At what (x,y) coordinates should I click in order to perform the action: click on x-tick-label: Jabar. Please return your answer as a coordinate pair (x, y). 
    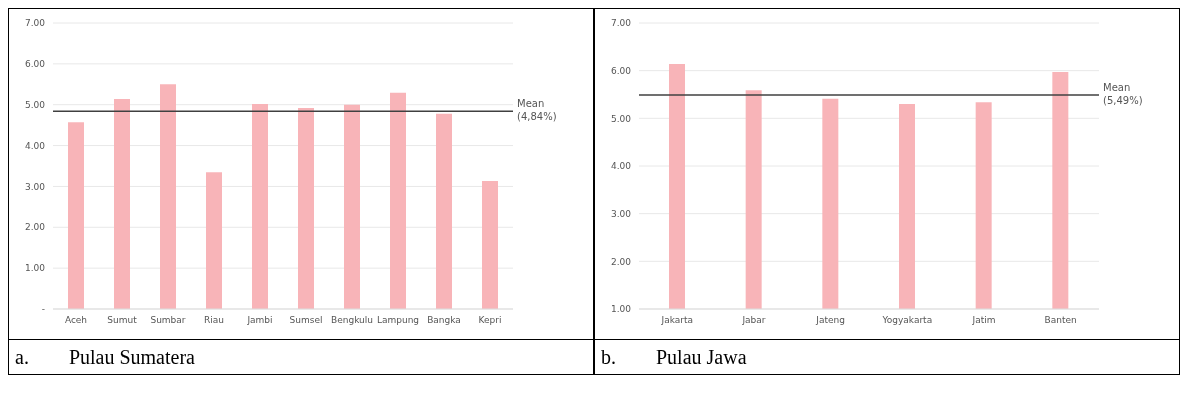
    Looking at the image, I should click on (753, 320).